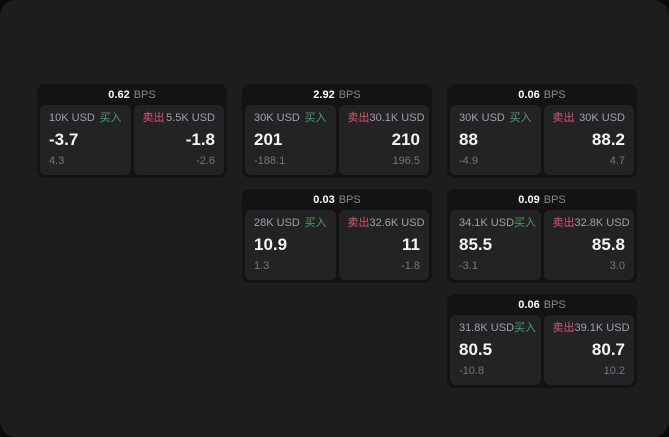 This screenshot has width=669, height=437. Describe the element at coordinates (290, 245) in the screenshot. I see `buy-panel: 28K USD 买入 10.9 1.3` at that location.